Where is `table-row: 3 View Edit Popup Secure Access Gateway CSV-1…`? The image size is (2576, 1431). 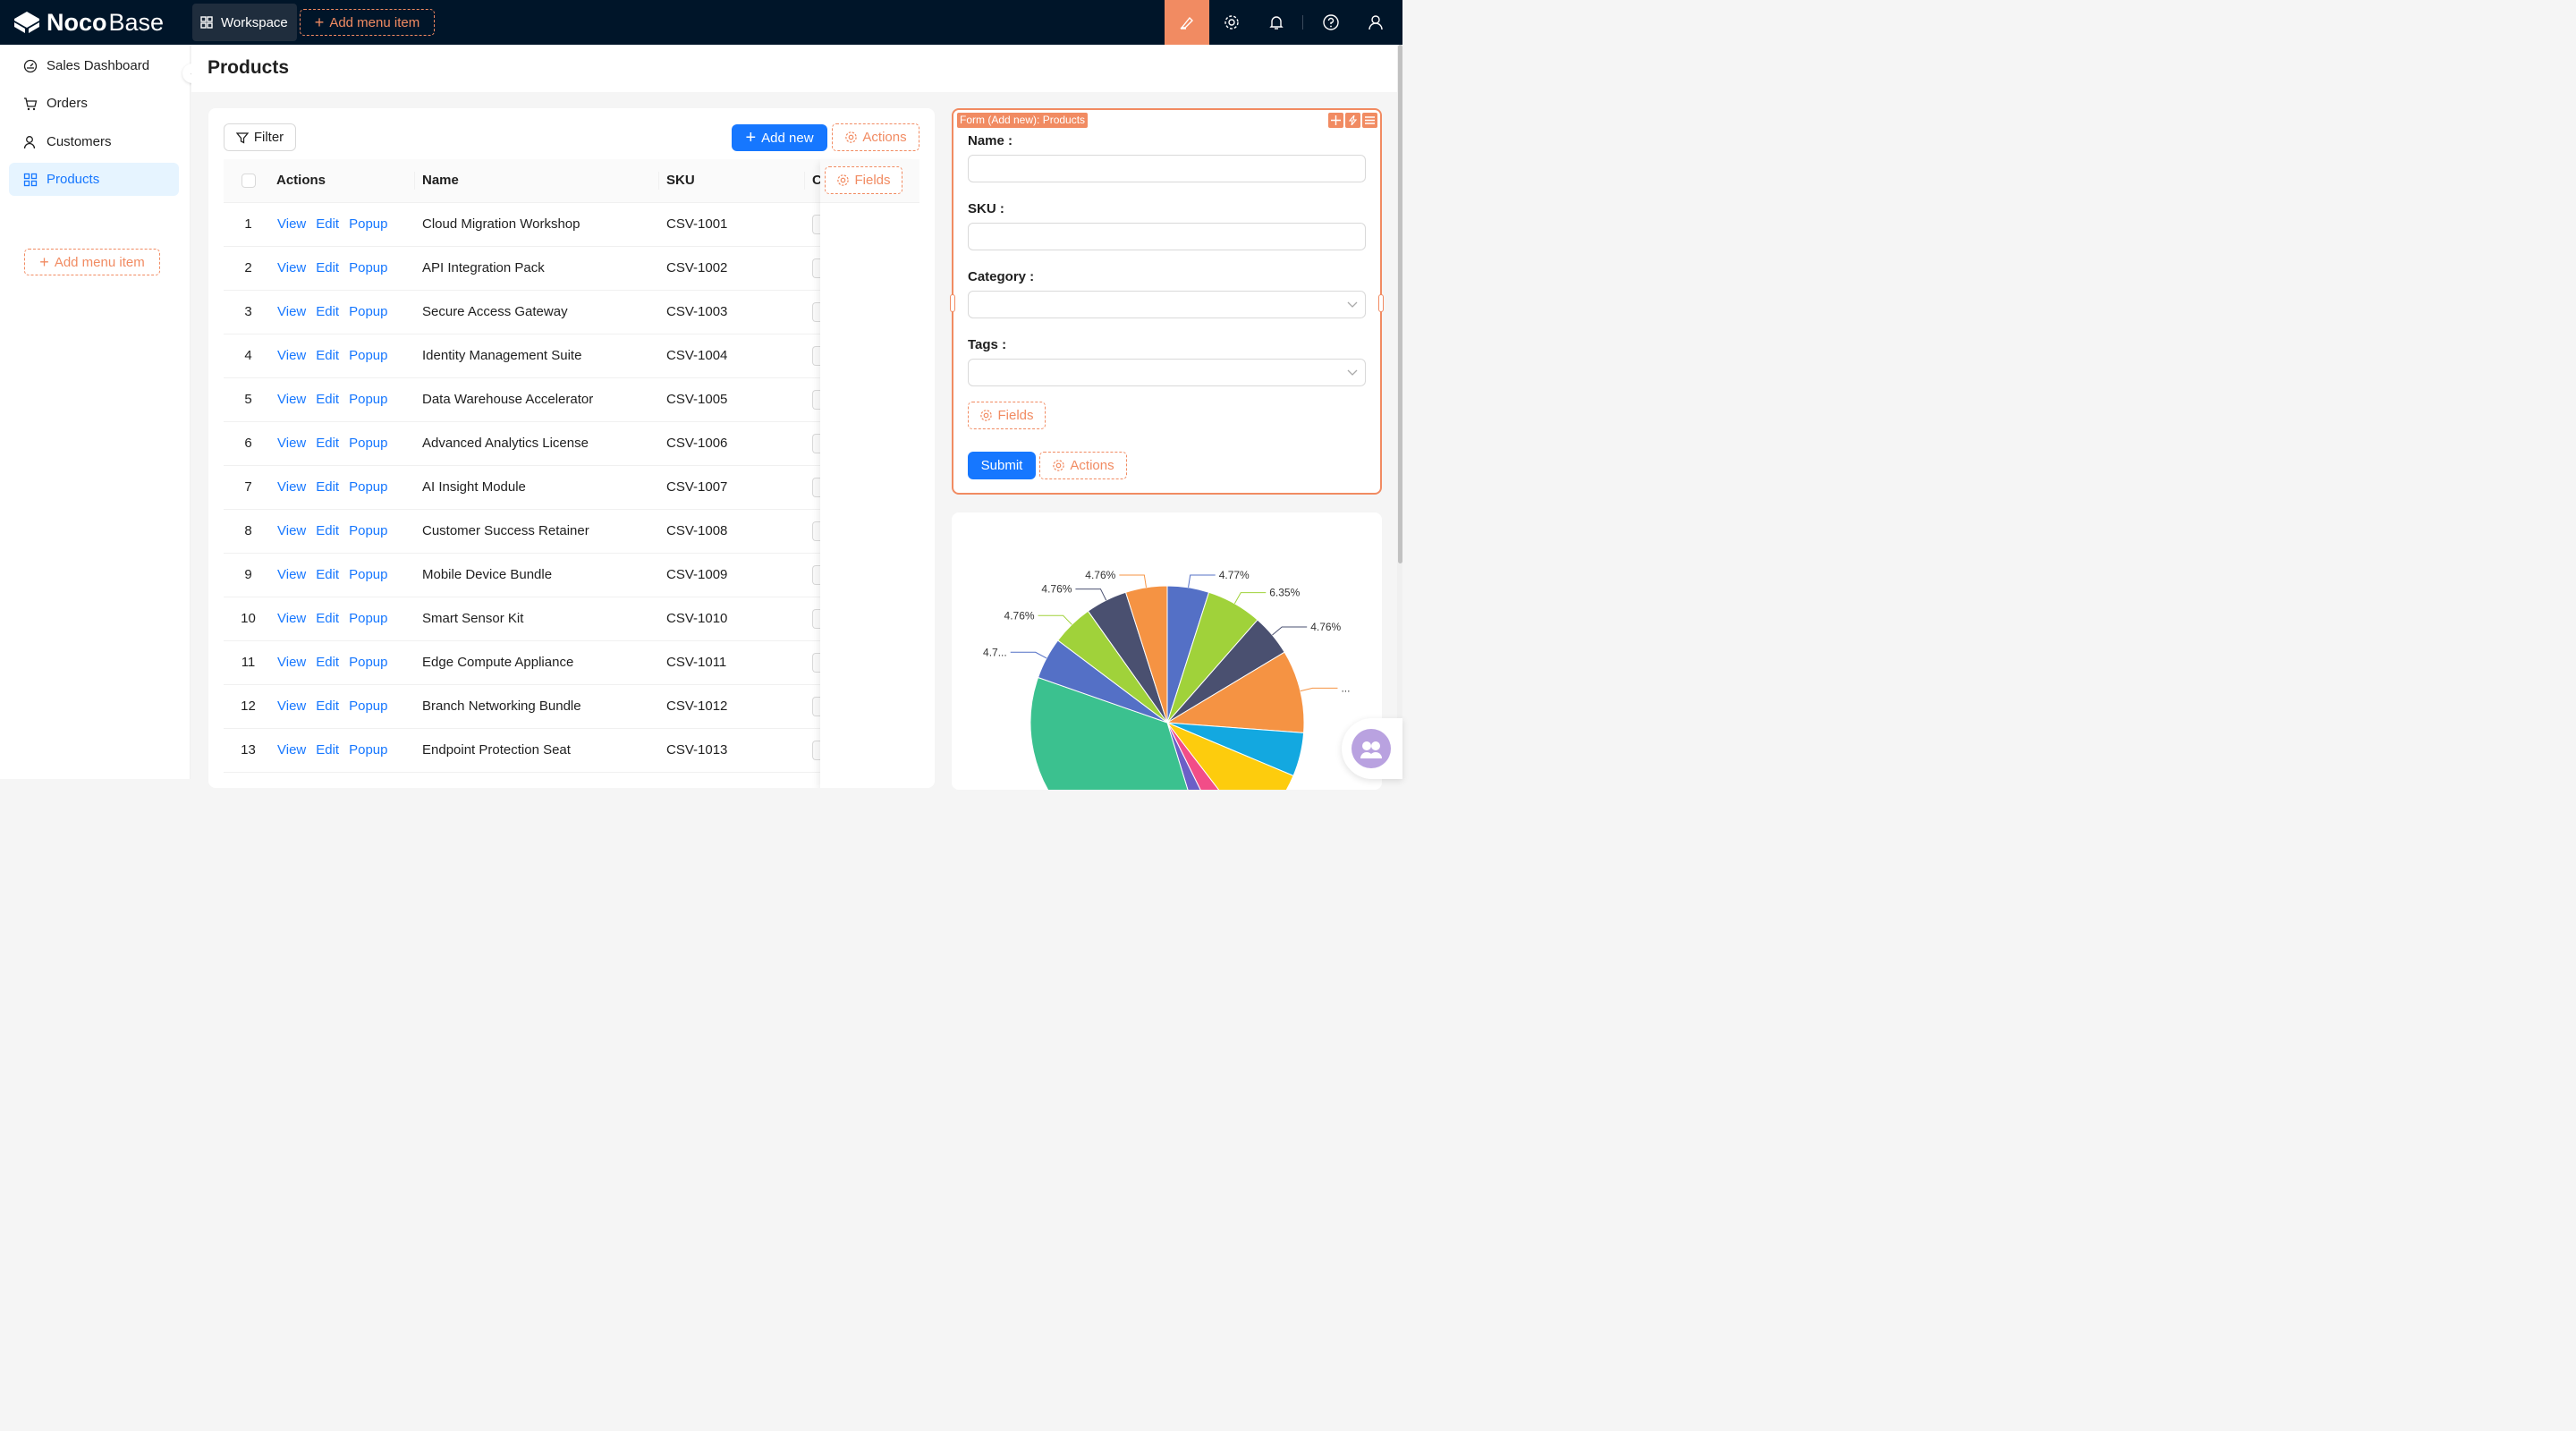 table-row: 3 View Edit Popup Secure Access Gateway CSV-1… is located at coordinates (571, 312).